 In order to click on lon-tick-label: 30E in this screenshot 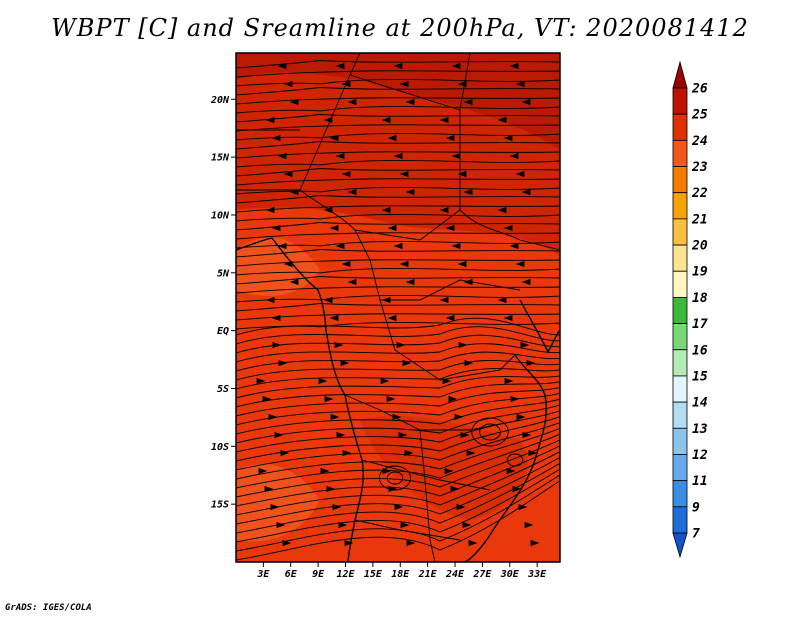, I will do `click(510, 574)`.